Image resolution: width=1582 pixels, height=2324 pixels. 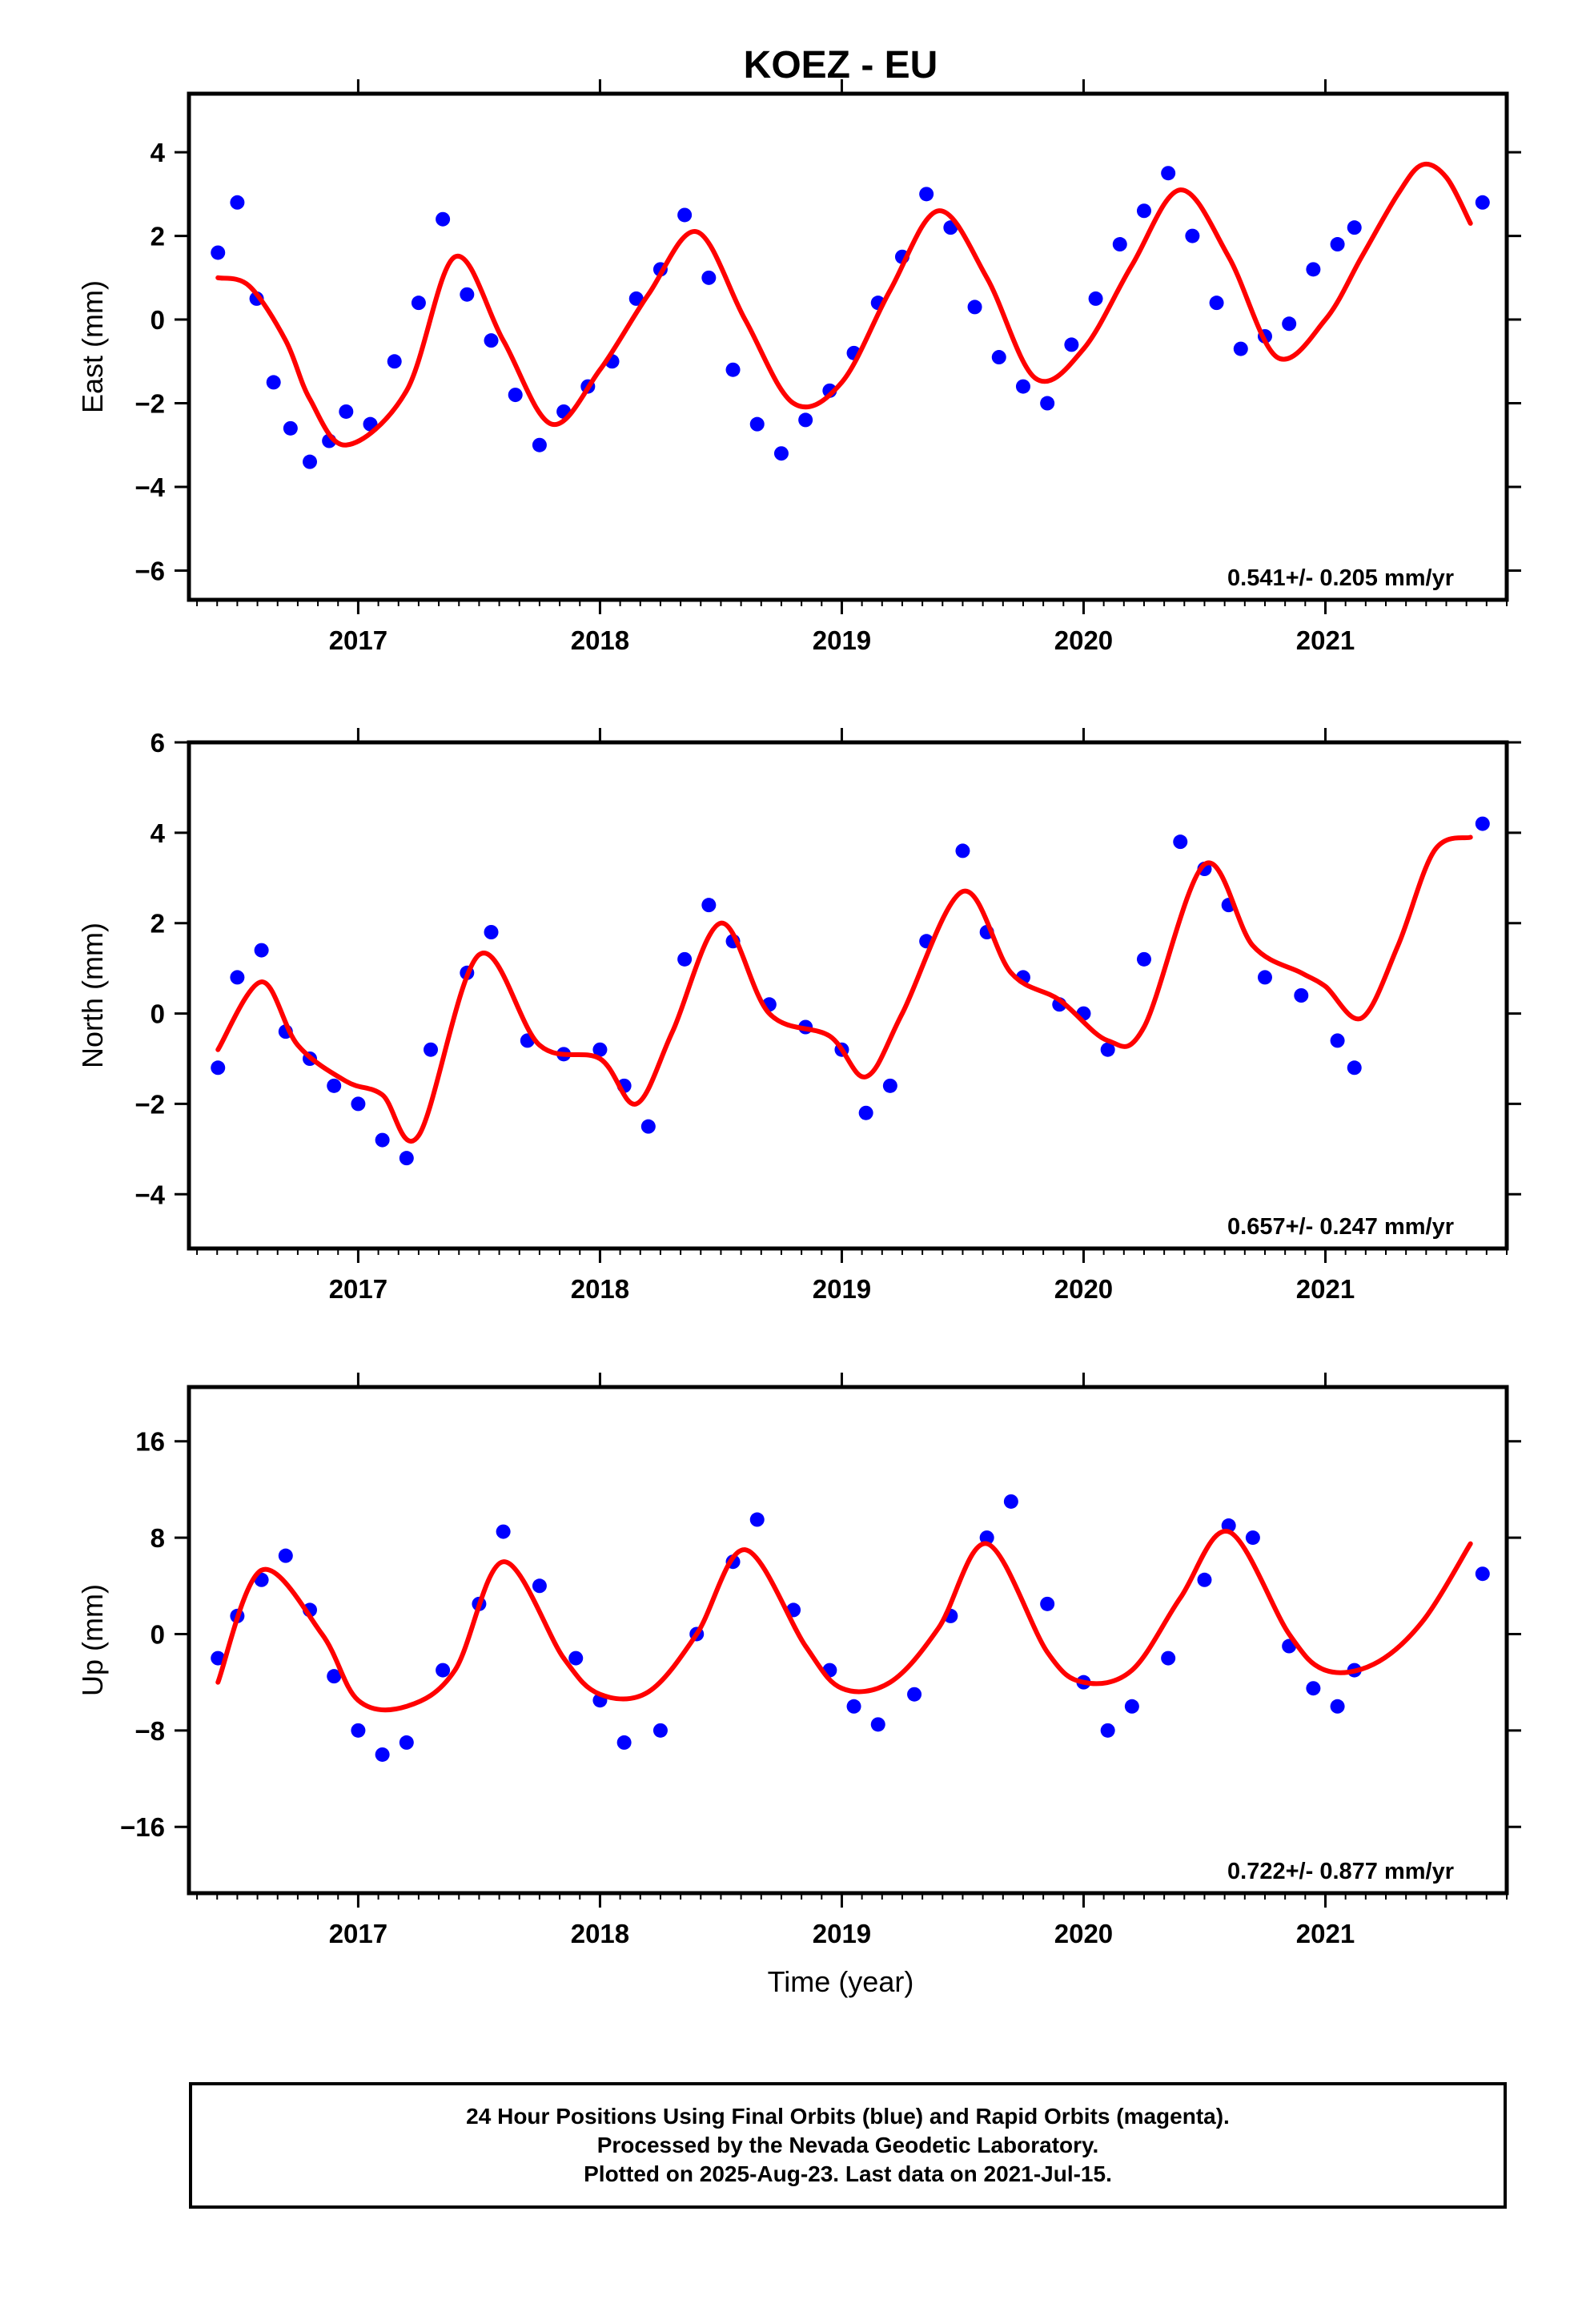 I want to click on y-tick-label: −6, so click(x=150, y=570).